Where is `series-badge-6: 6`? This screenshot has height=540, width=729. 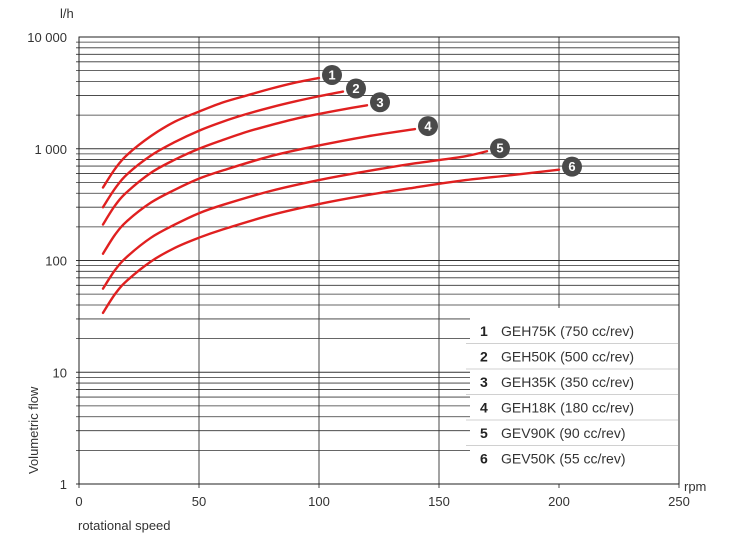
series-badge-6: 6 is located at coordinates (572, 166).